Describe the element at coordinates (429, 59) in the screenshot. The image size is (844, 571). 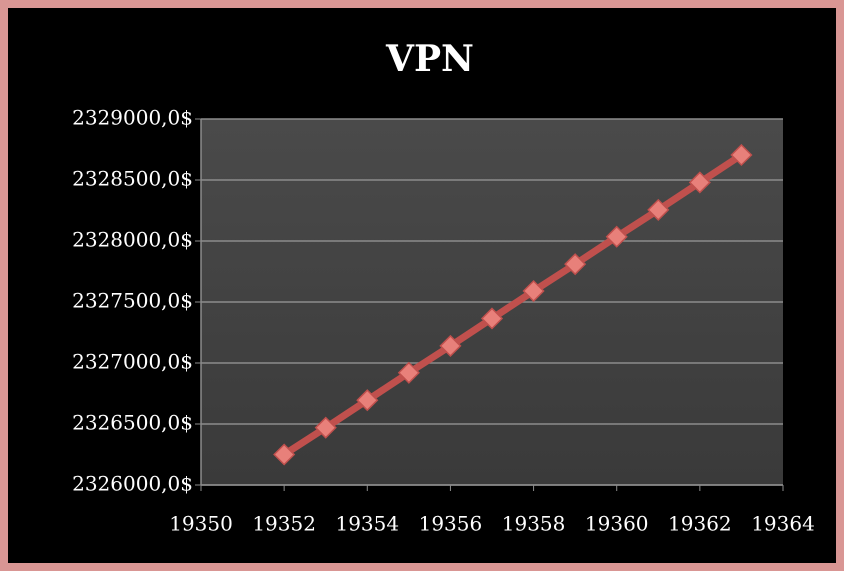
I see `chart-title: VPN` at that location.